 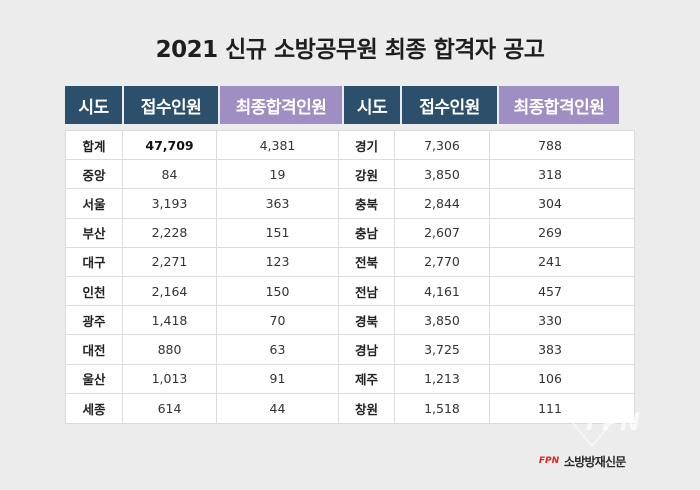 What do you see at coordinates (278, 378) in the screenshot?
I see `cell-final-passed: 91` at bounding box center [278, 378].